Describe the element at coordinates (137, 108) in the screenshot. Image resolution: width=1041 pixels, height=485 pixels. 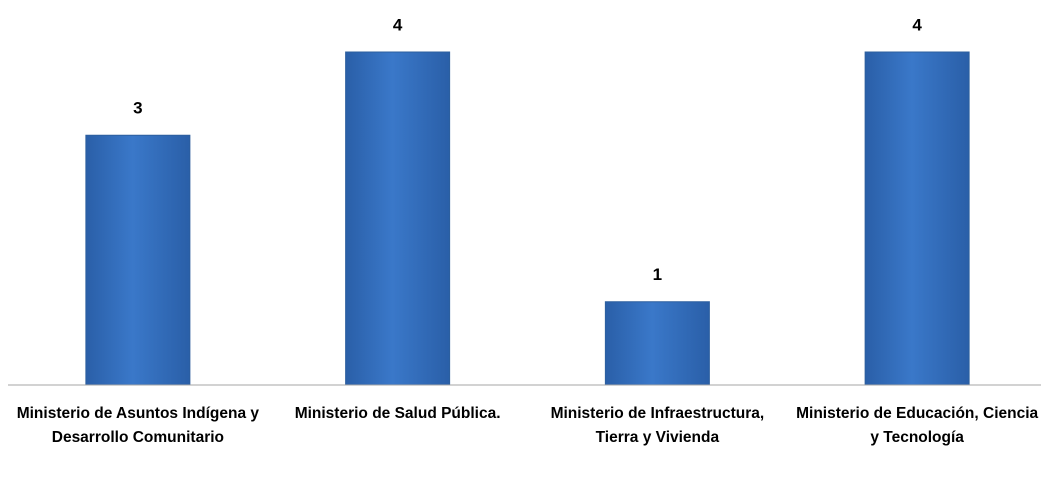
I see `value-label: 3` at that location.